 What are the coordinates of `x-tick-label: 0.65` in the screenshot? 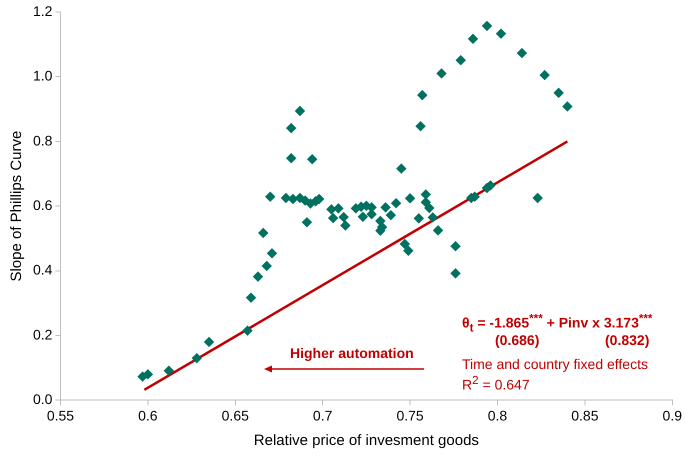 It's located at (236, 415).